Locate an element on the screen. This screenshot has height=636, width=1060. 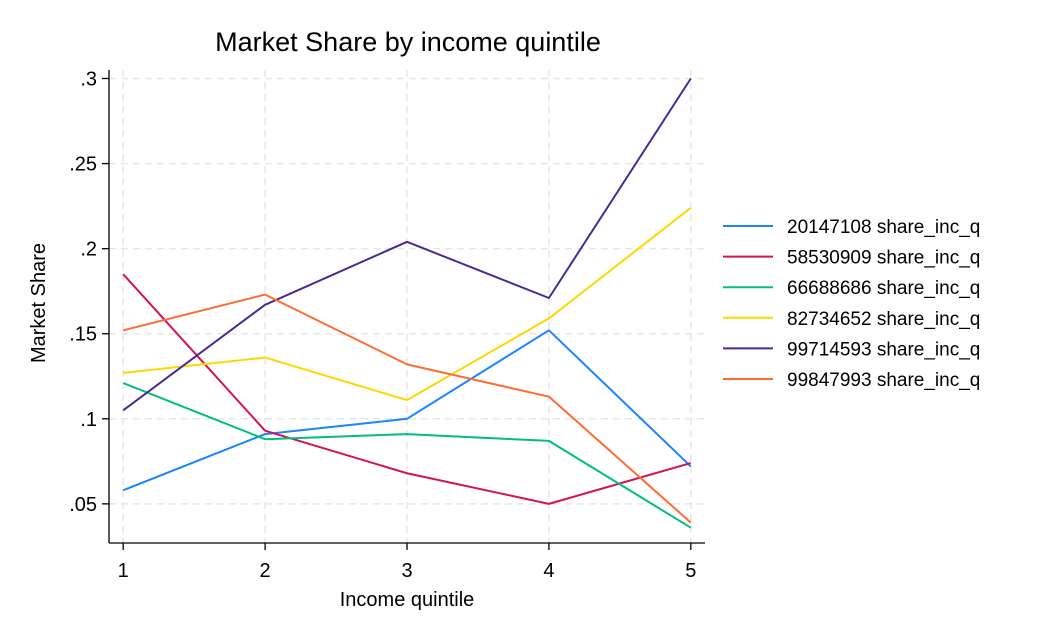
y-tick-label: .1 is located at coordinates (88, 420).